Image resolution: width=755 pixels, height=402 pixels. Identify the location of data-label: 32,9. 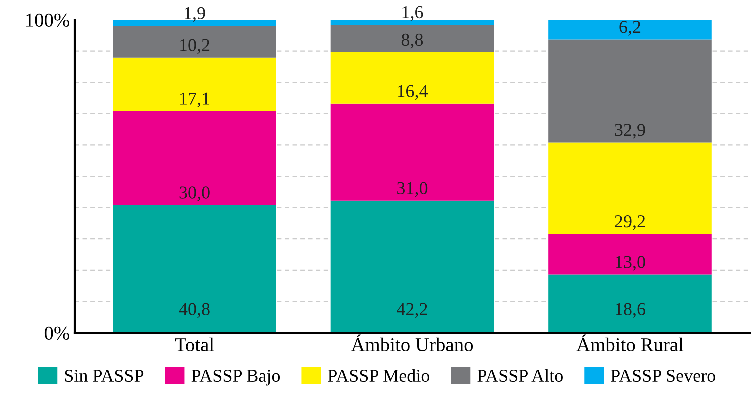
(630, 131).